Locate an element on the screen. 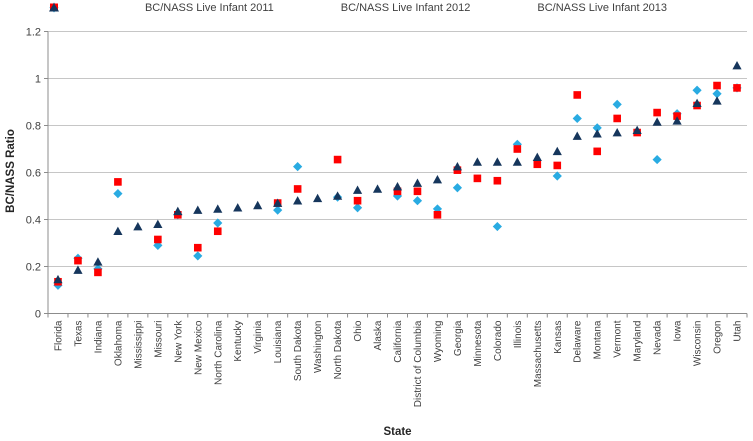  x-axis-state-label: Washington is located at coordinates (318, 347).